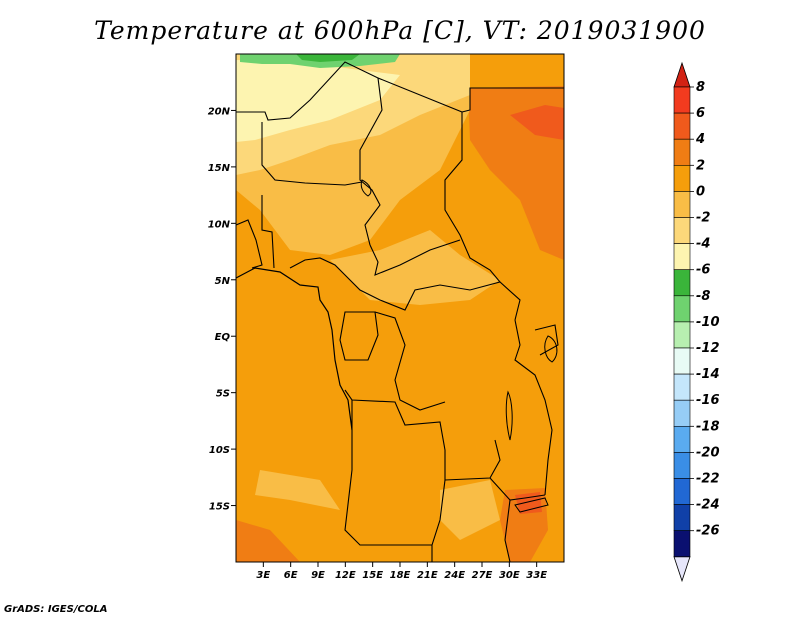  I want to click on lon-tick-label: 15E, so click(372, 575).